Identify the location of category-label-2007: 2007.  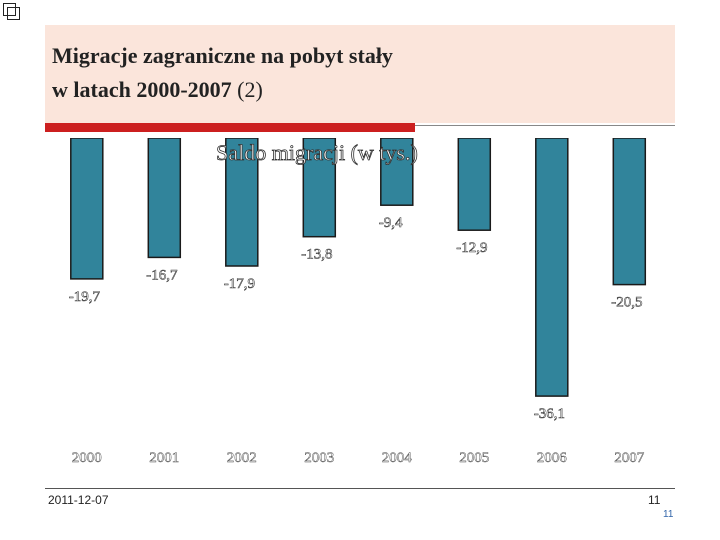
(629, 458).